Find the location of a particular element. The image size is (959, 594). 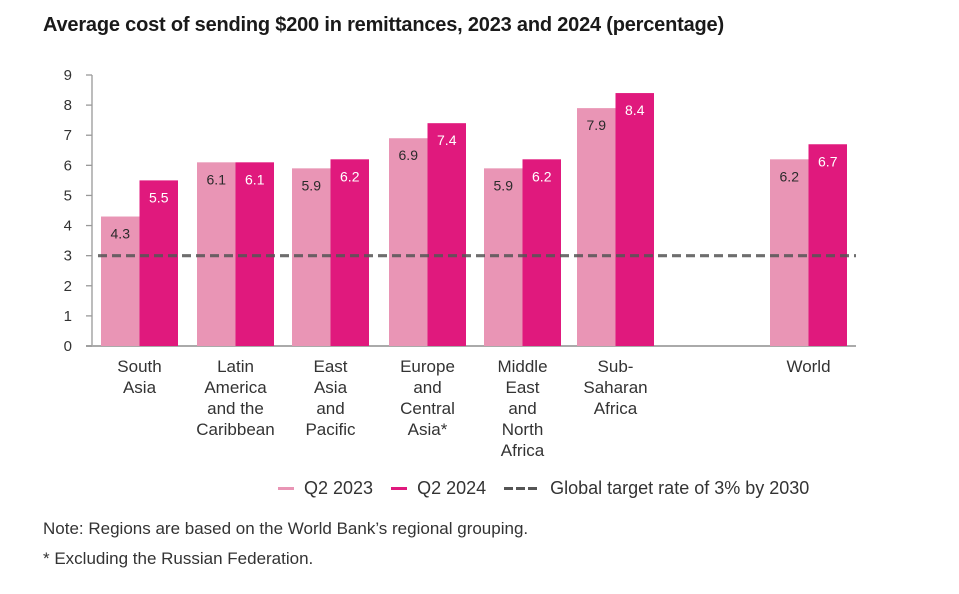

bar-value-label: 7.4 is located at coordinates (447, 140).